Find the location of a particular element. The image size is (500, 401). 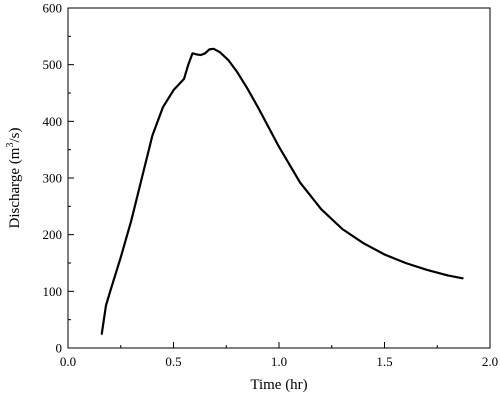

y-axis-title: Discharge (m3/s) is located at coordinates (14, 178).